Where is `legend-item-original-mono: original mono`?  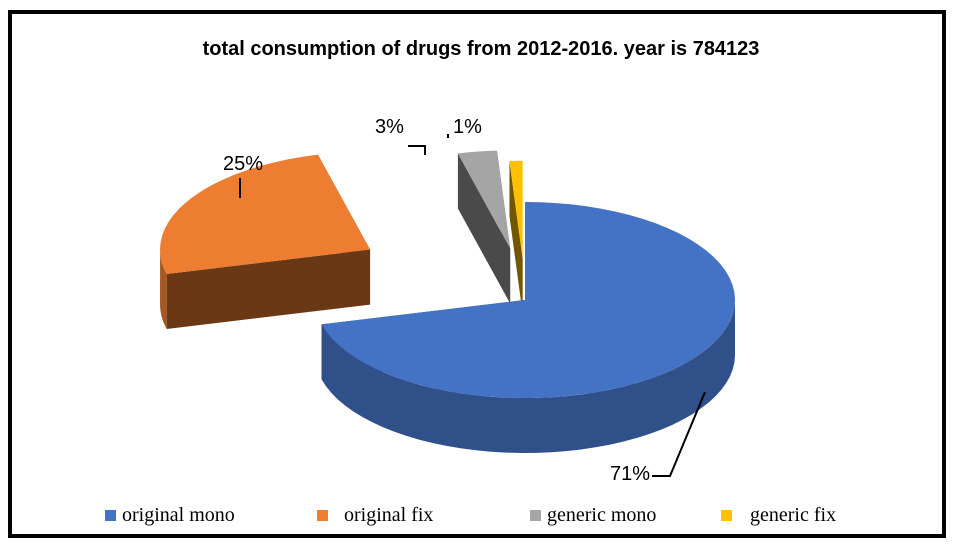
legend-item-original-mono: original mono is located at coordinates (170, 515).